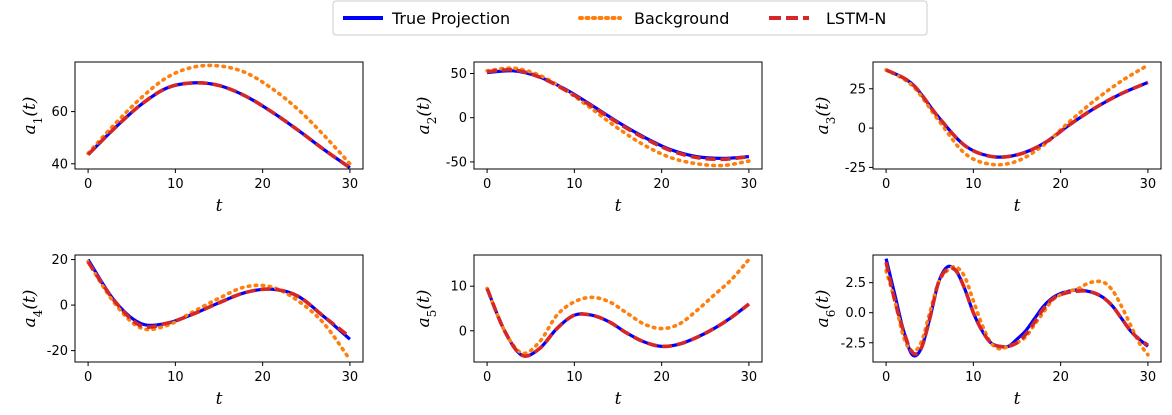 The height and width of the screenshot is (415, 1172). I want to click on y-axis-label: a4(t), so click(32, 309).